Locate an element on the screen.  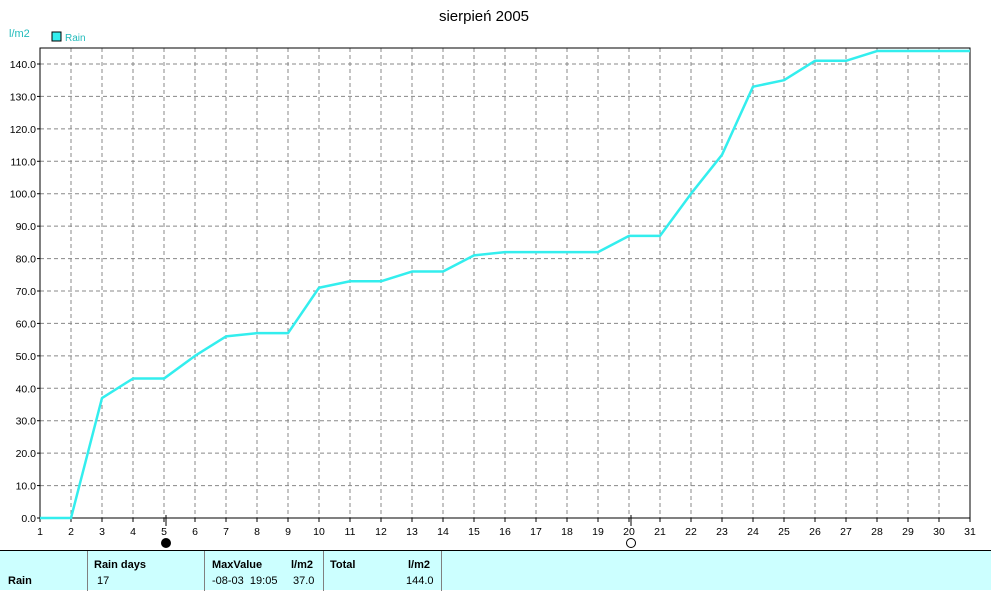
x-tick-label: 4 is located at coordinates (133, 532).